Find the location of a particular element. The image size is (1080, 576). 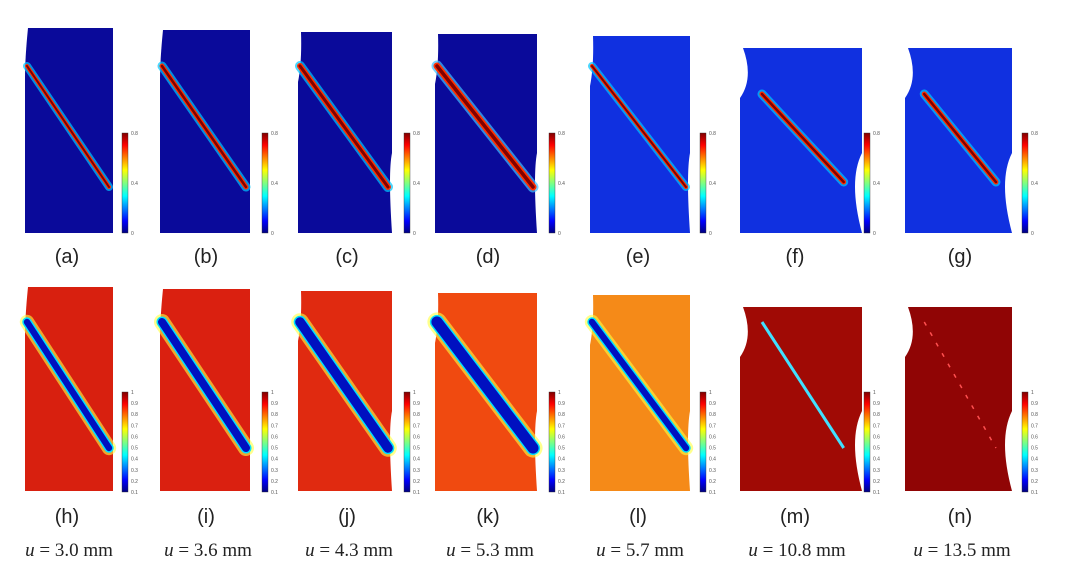

panel-label: (i) is located at coordinates (206, 517).